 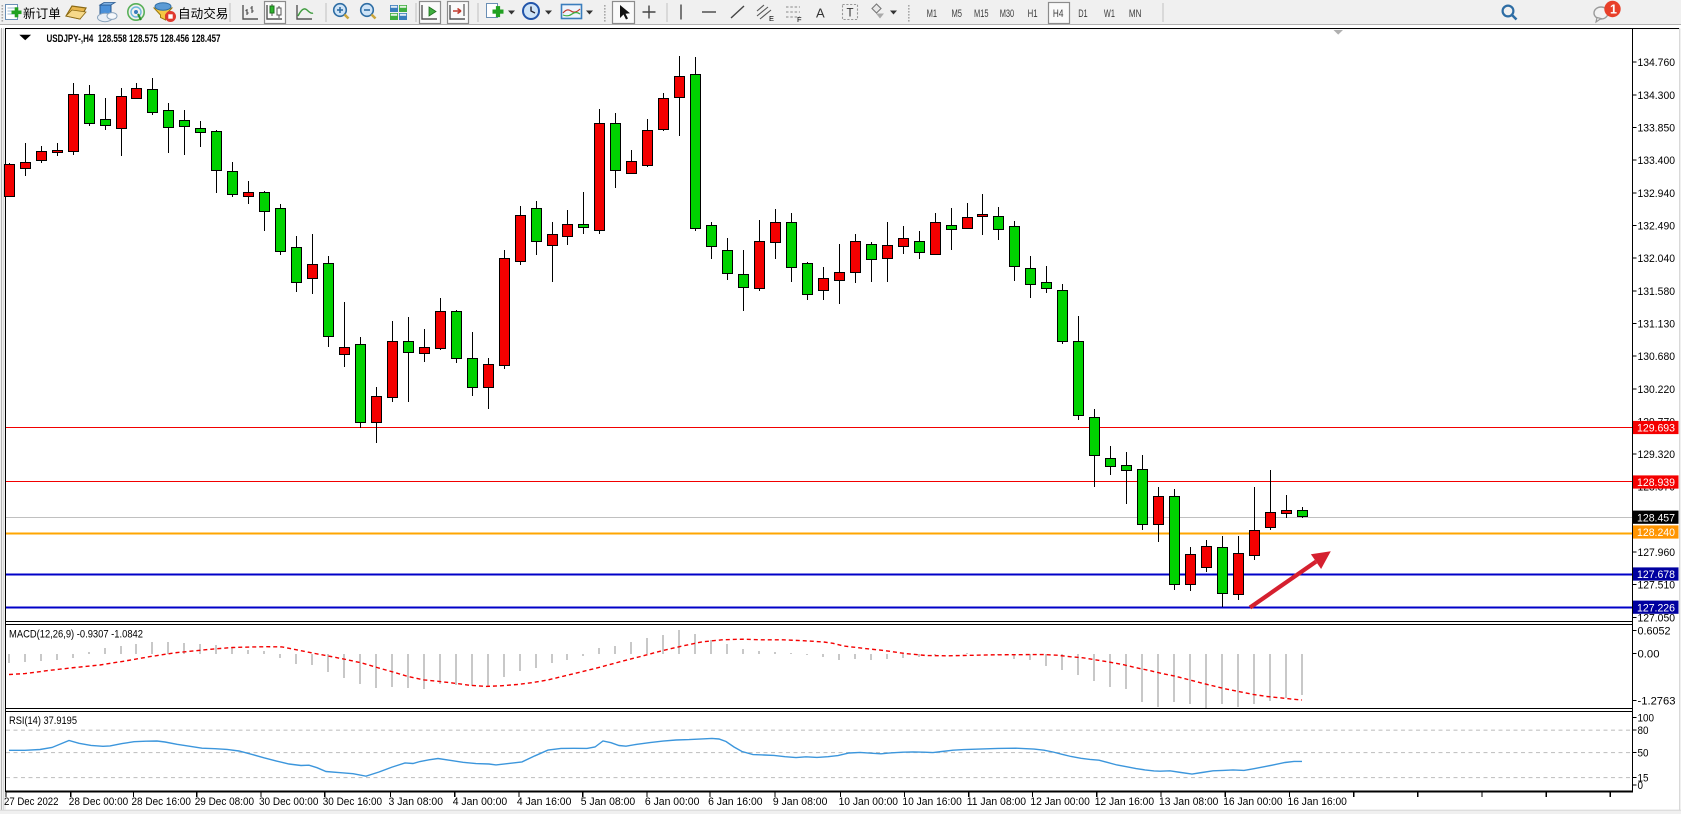 What do you see at coordinates (42, 13) in the screenshot?
I see `svg-text: 新订单` at bounding box center [42, 13].